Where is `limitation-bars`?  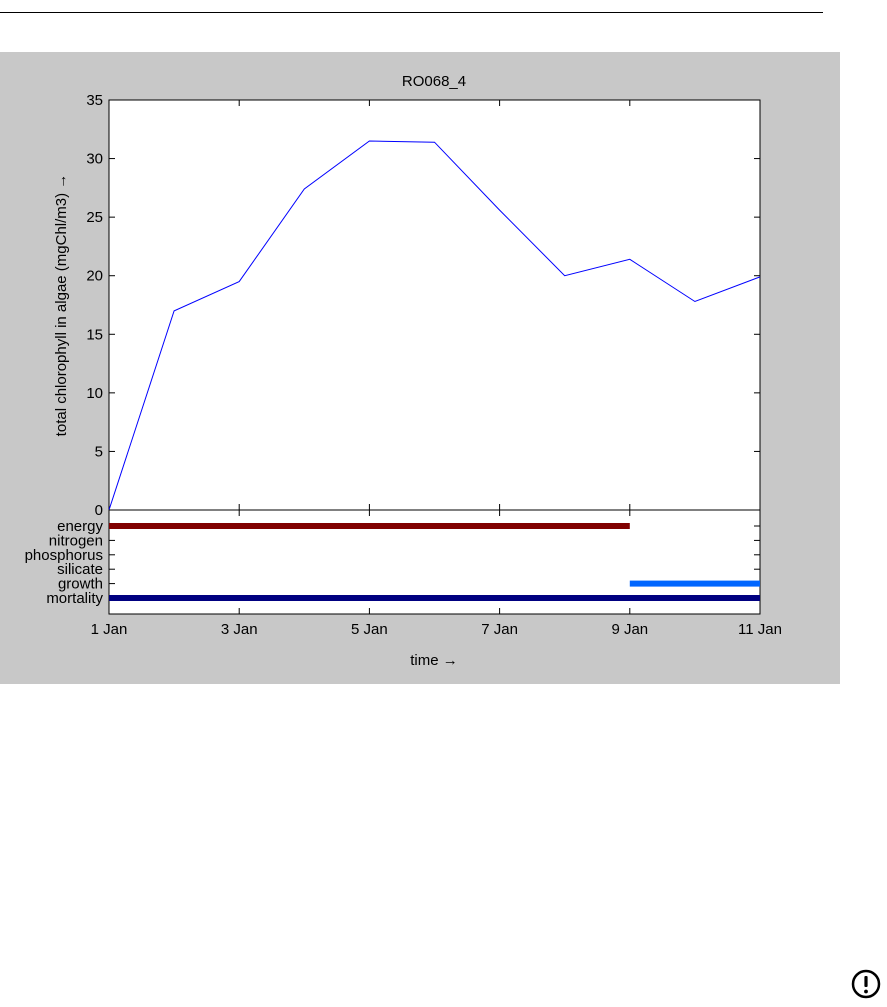 limitation-bars is located at coordinates (434, 562).